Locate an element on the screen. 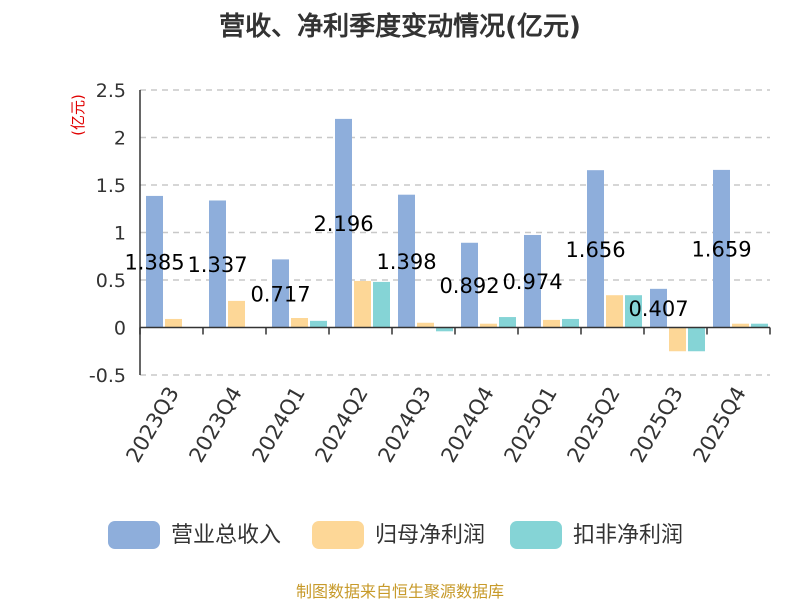 Image resolution: width=800 pixels, height=602 pixels. data-label: 1.656 is located at coordinates (595, 250).